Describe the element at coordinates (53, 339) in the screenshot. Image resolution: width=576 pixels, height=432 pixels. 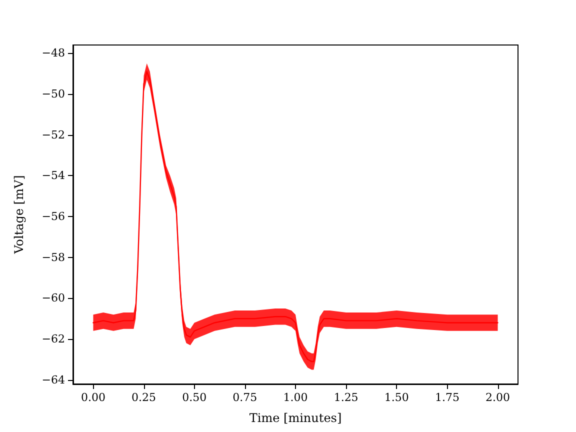
I see `y-tick-label: −62` at that location.